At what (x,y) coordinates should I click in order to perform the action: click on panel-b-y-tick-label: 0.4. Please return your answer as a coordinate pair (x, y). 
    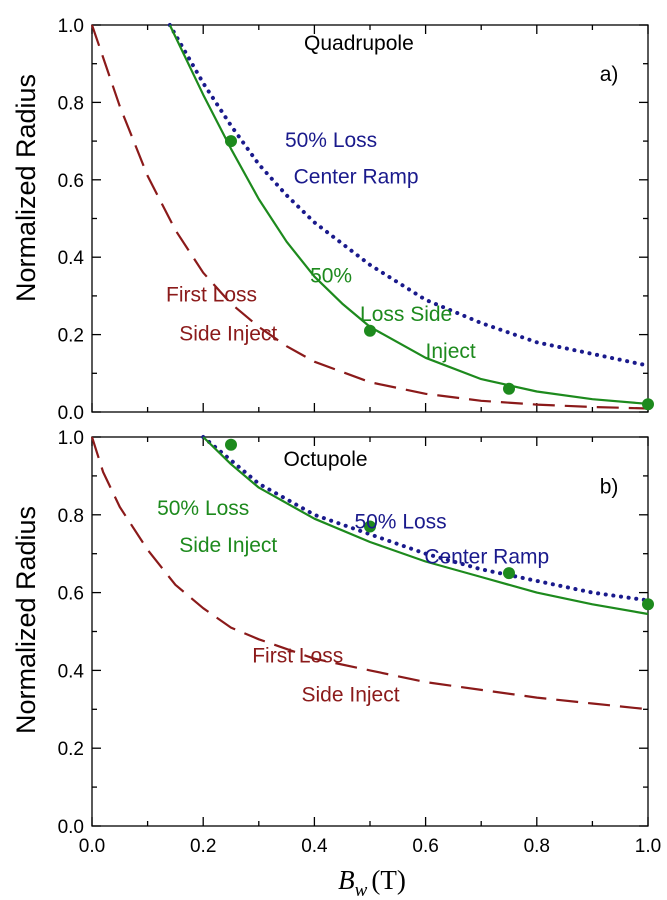
    Looking at the image, I should click on (71, 671).